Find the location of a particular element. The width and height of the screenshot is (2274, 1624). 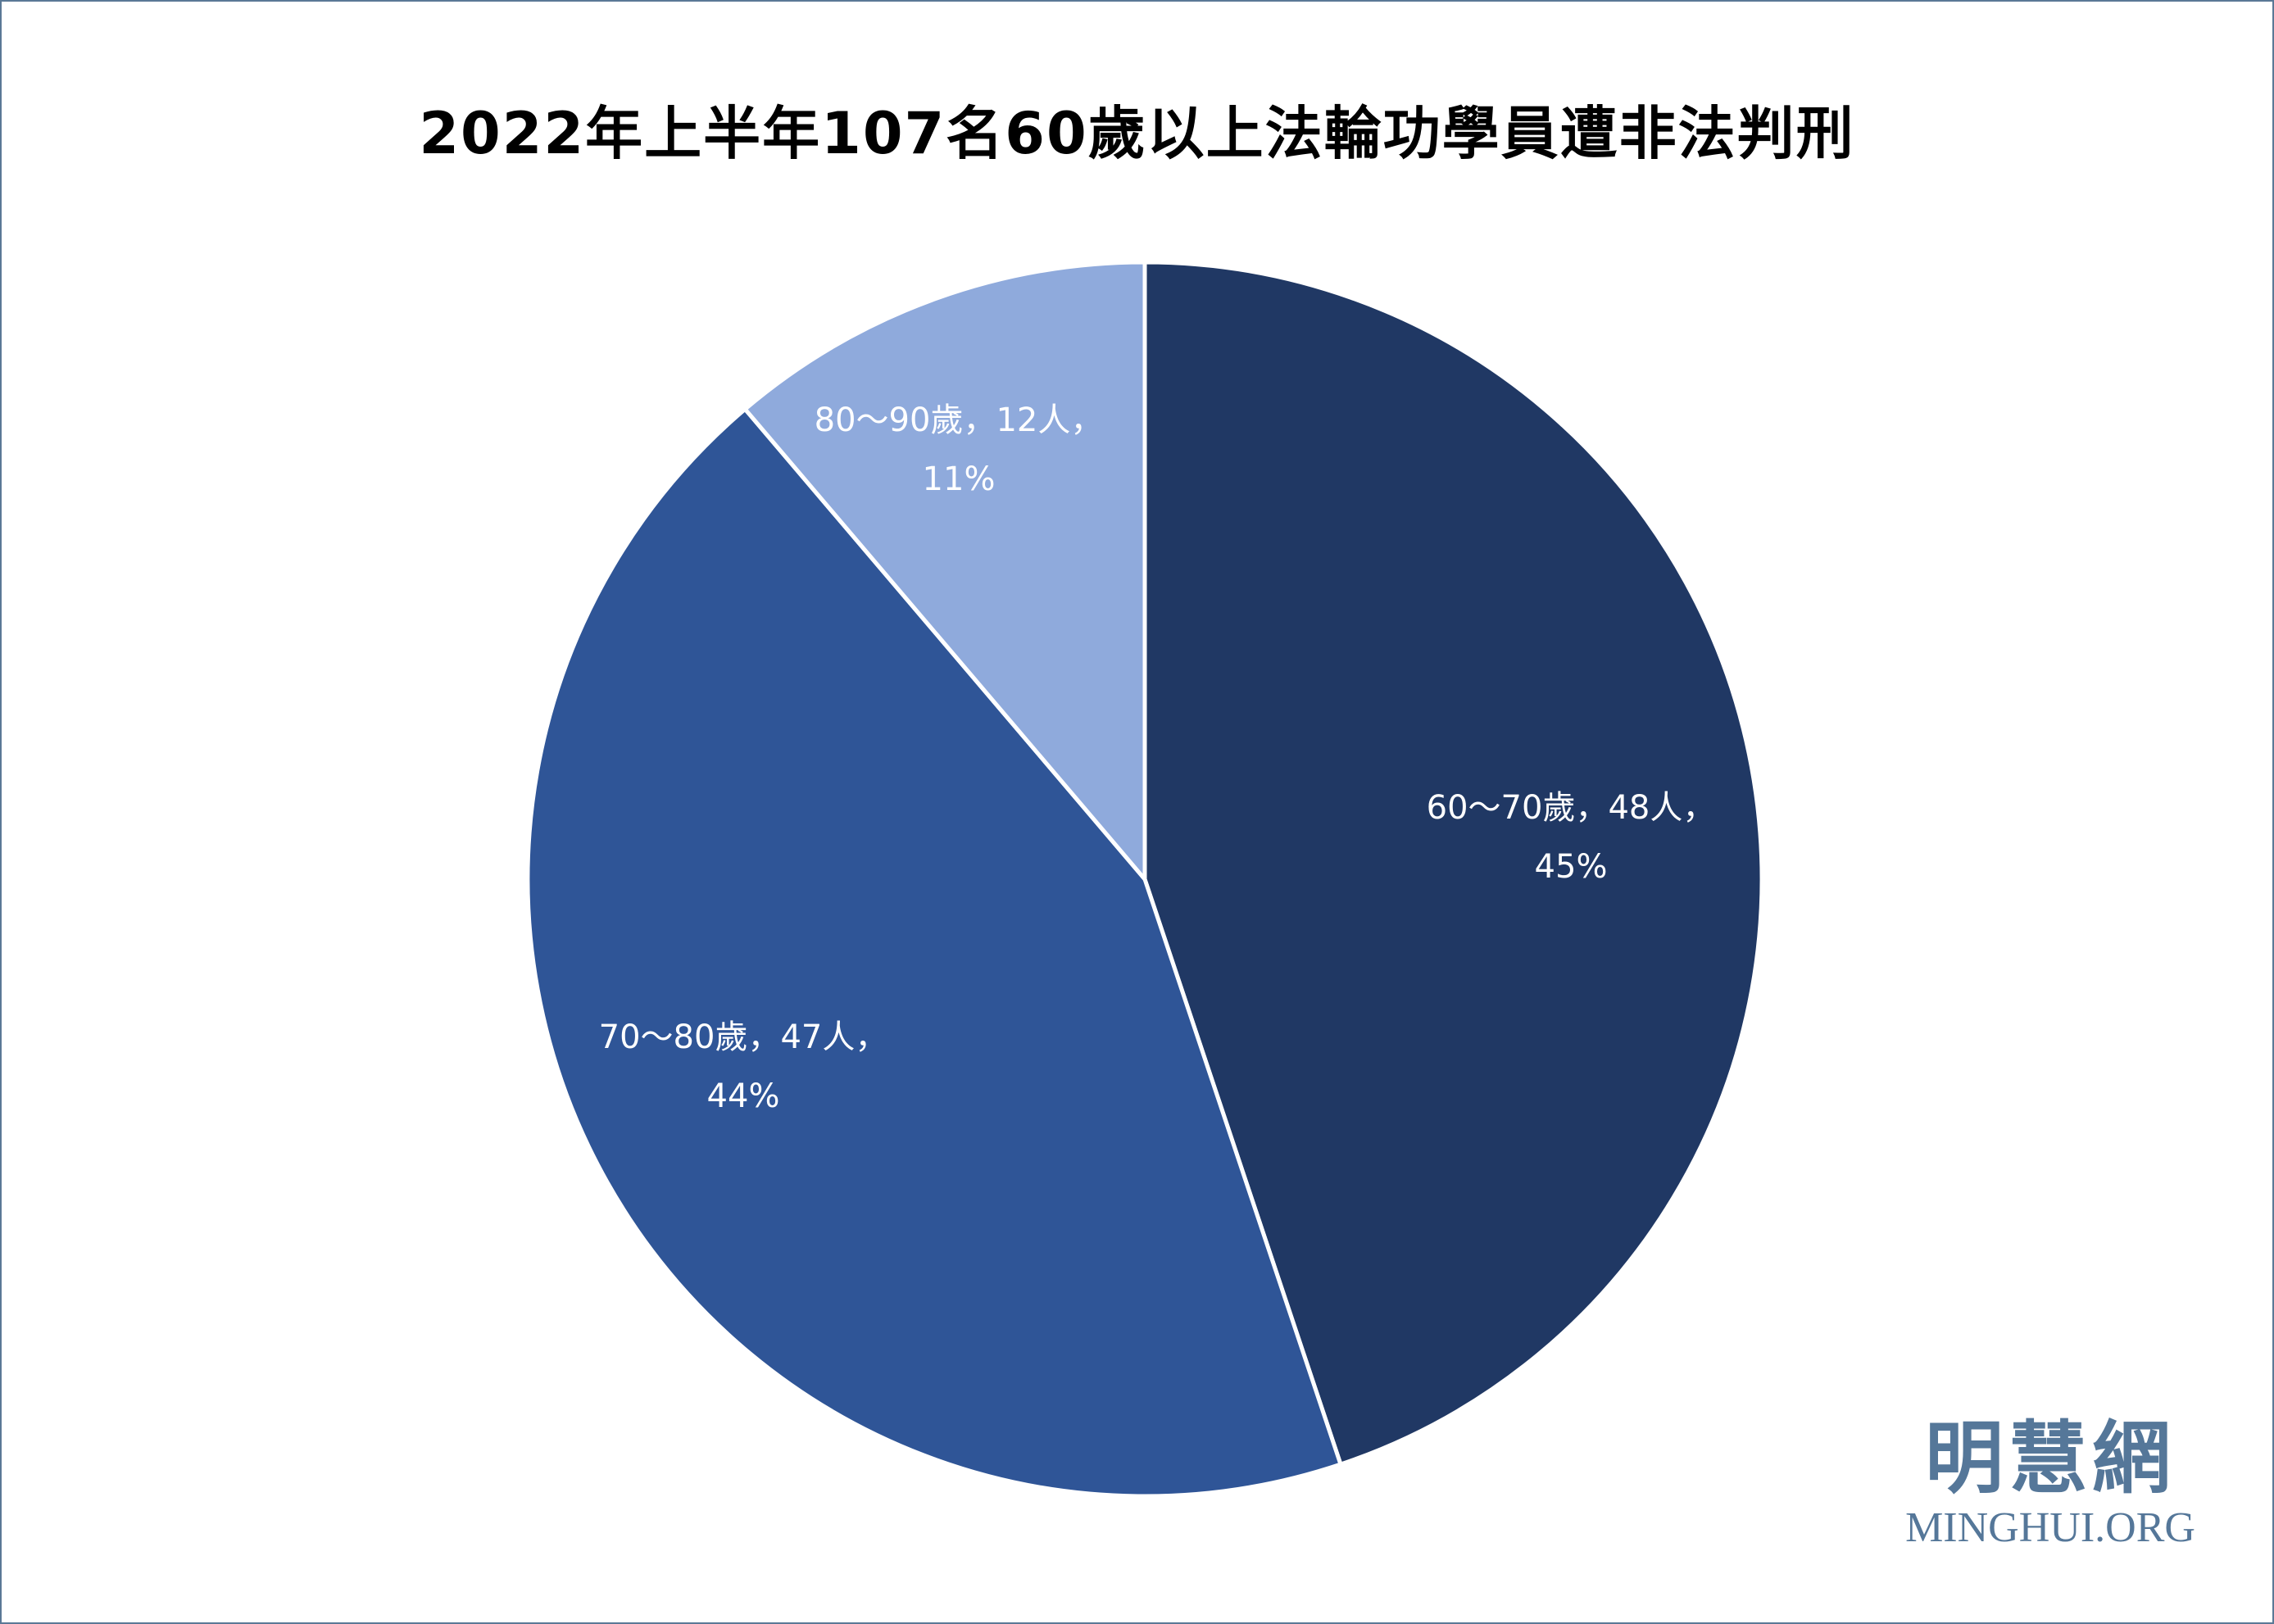

chart-title: 2022年上半年107名60歲以上法輪功學員遭非法判刑 is located at coordinates (1137, 133).